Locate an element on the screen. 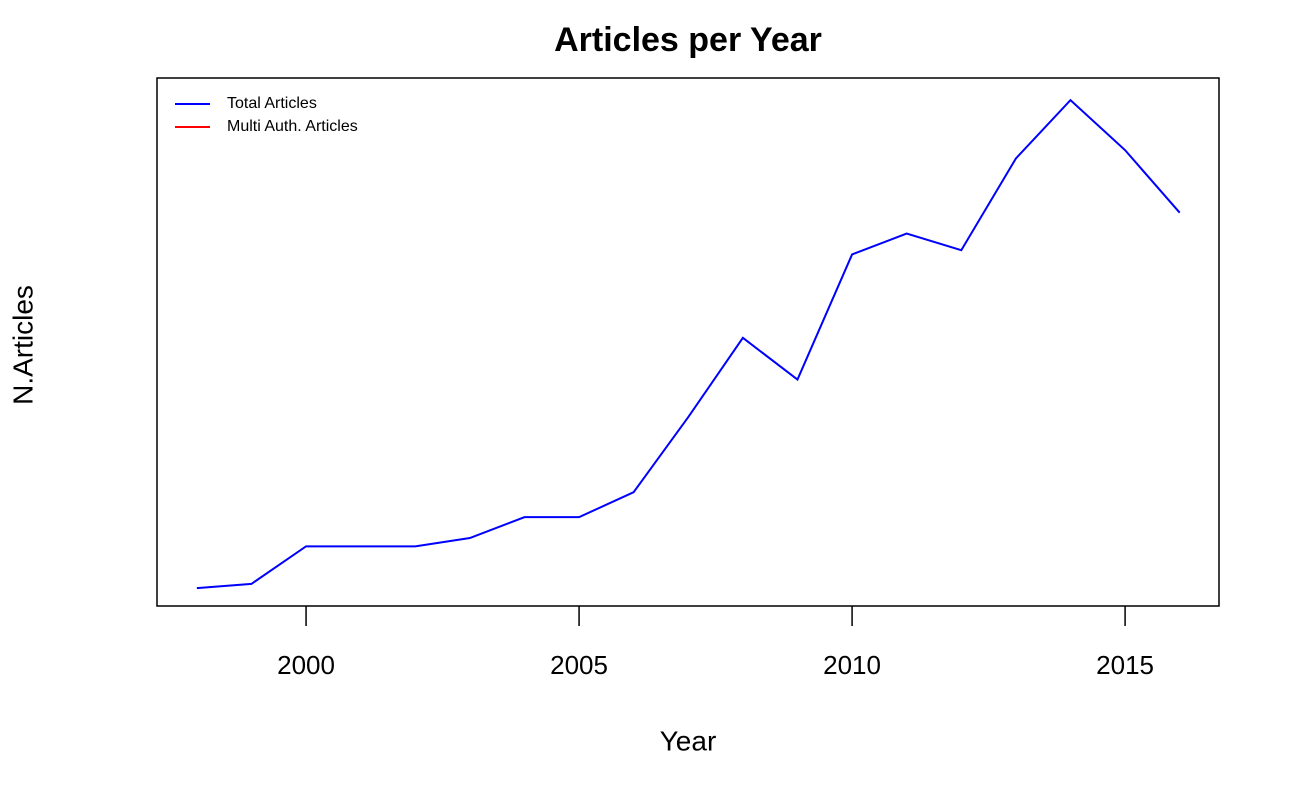  x-tick-label: 2000 is located at coordinates (306, 665).